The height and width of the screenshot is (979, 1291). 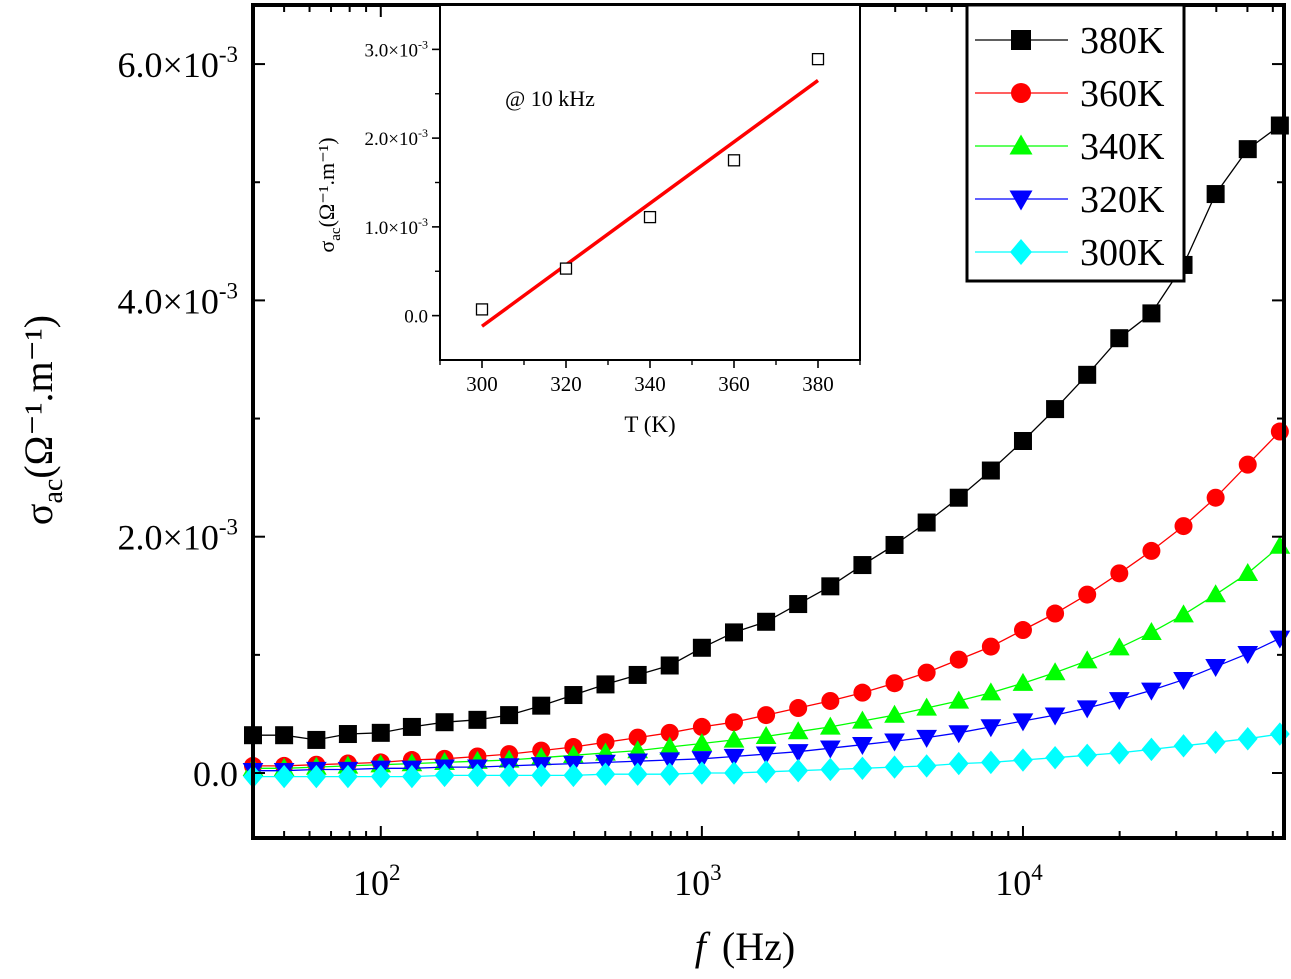 I want to click on inset-x-tick-label: 340, so click(x=650, y=384).